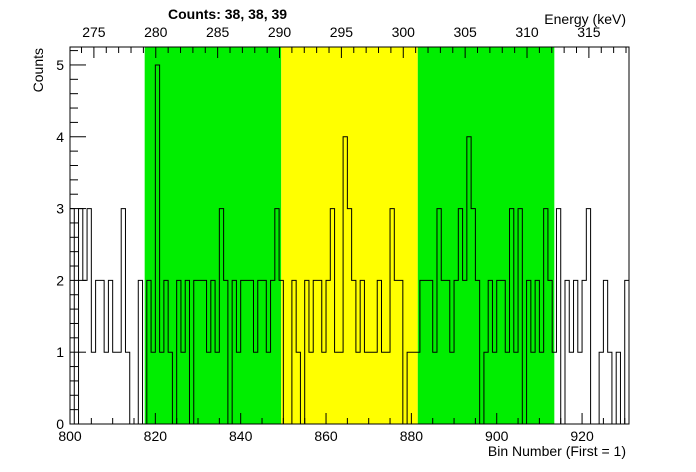 The image size is (696, 472). Describe the element at coordinates (94, 32) in the screenshot. I see `top-tick-label: 275` at that location.